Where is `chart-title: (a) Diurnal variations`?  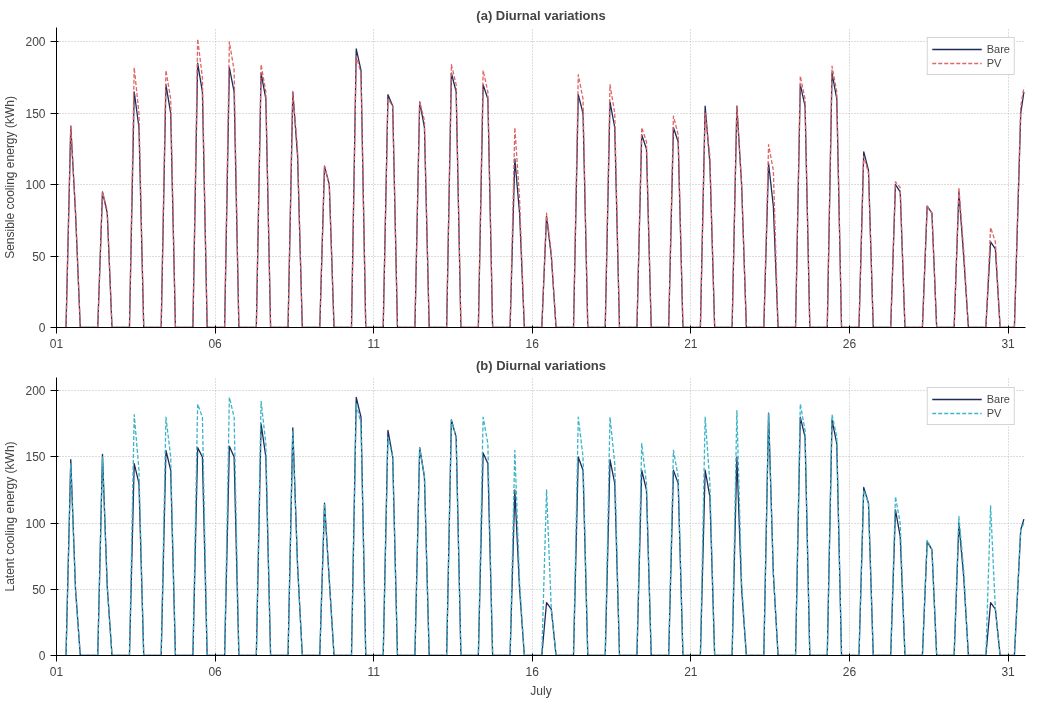
chart-title: (a) Diurnal variations is located at coordinates (541, 15).